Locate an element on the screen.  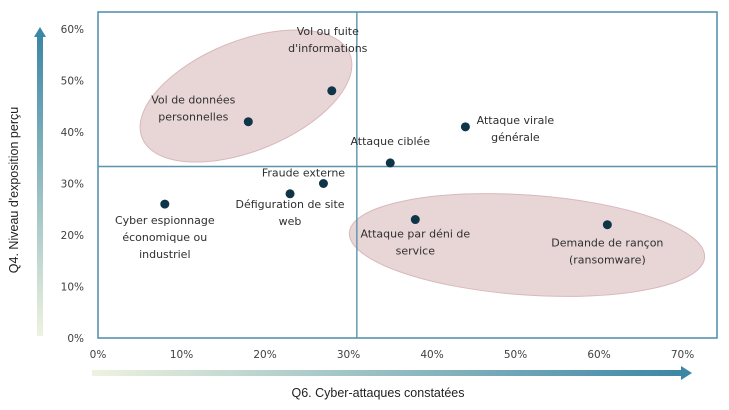
data-point-label: Défiguration de site web is located at coordinates (290, 213).